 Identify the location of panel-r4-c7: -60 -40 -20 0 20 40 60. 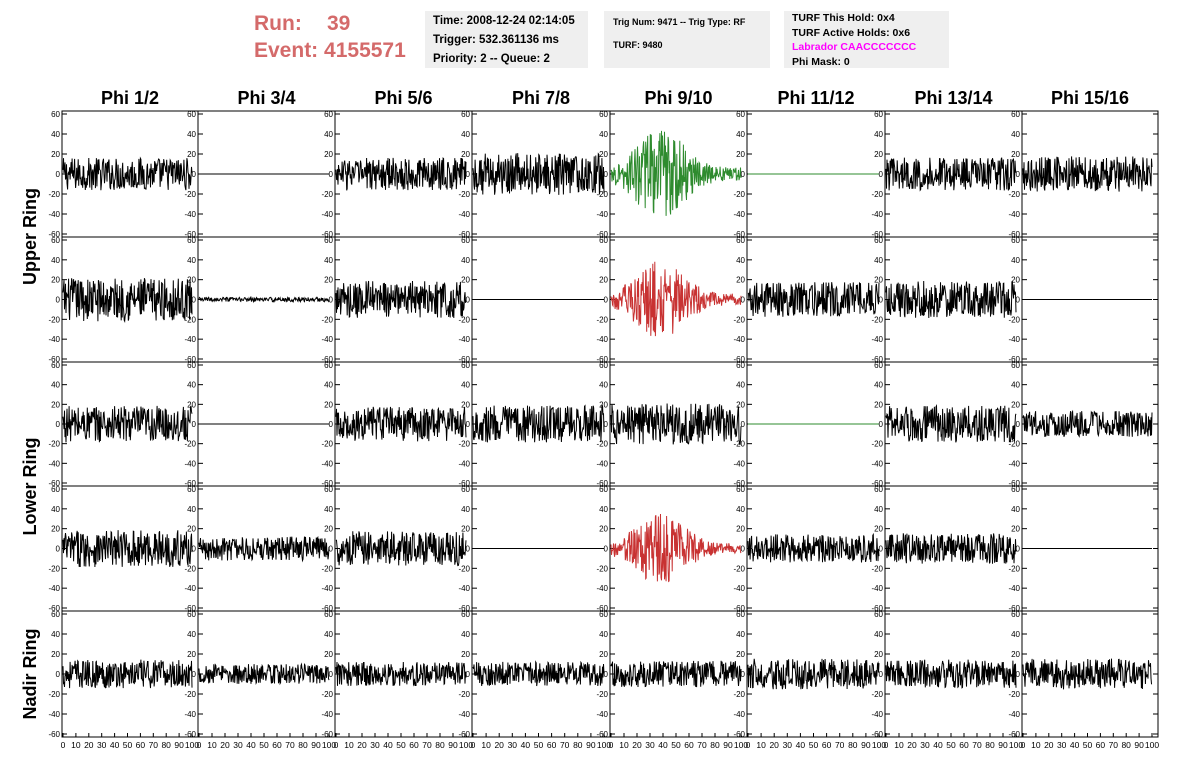
(947, 549).